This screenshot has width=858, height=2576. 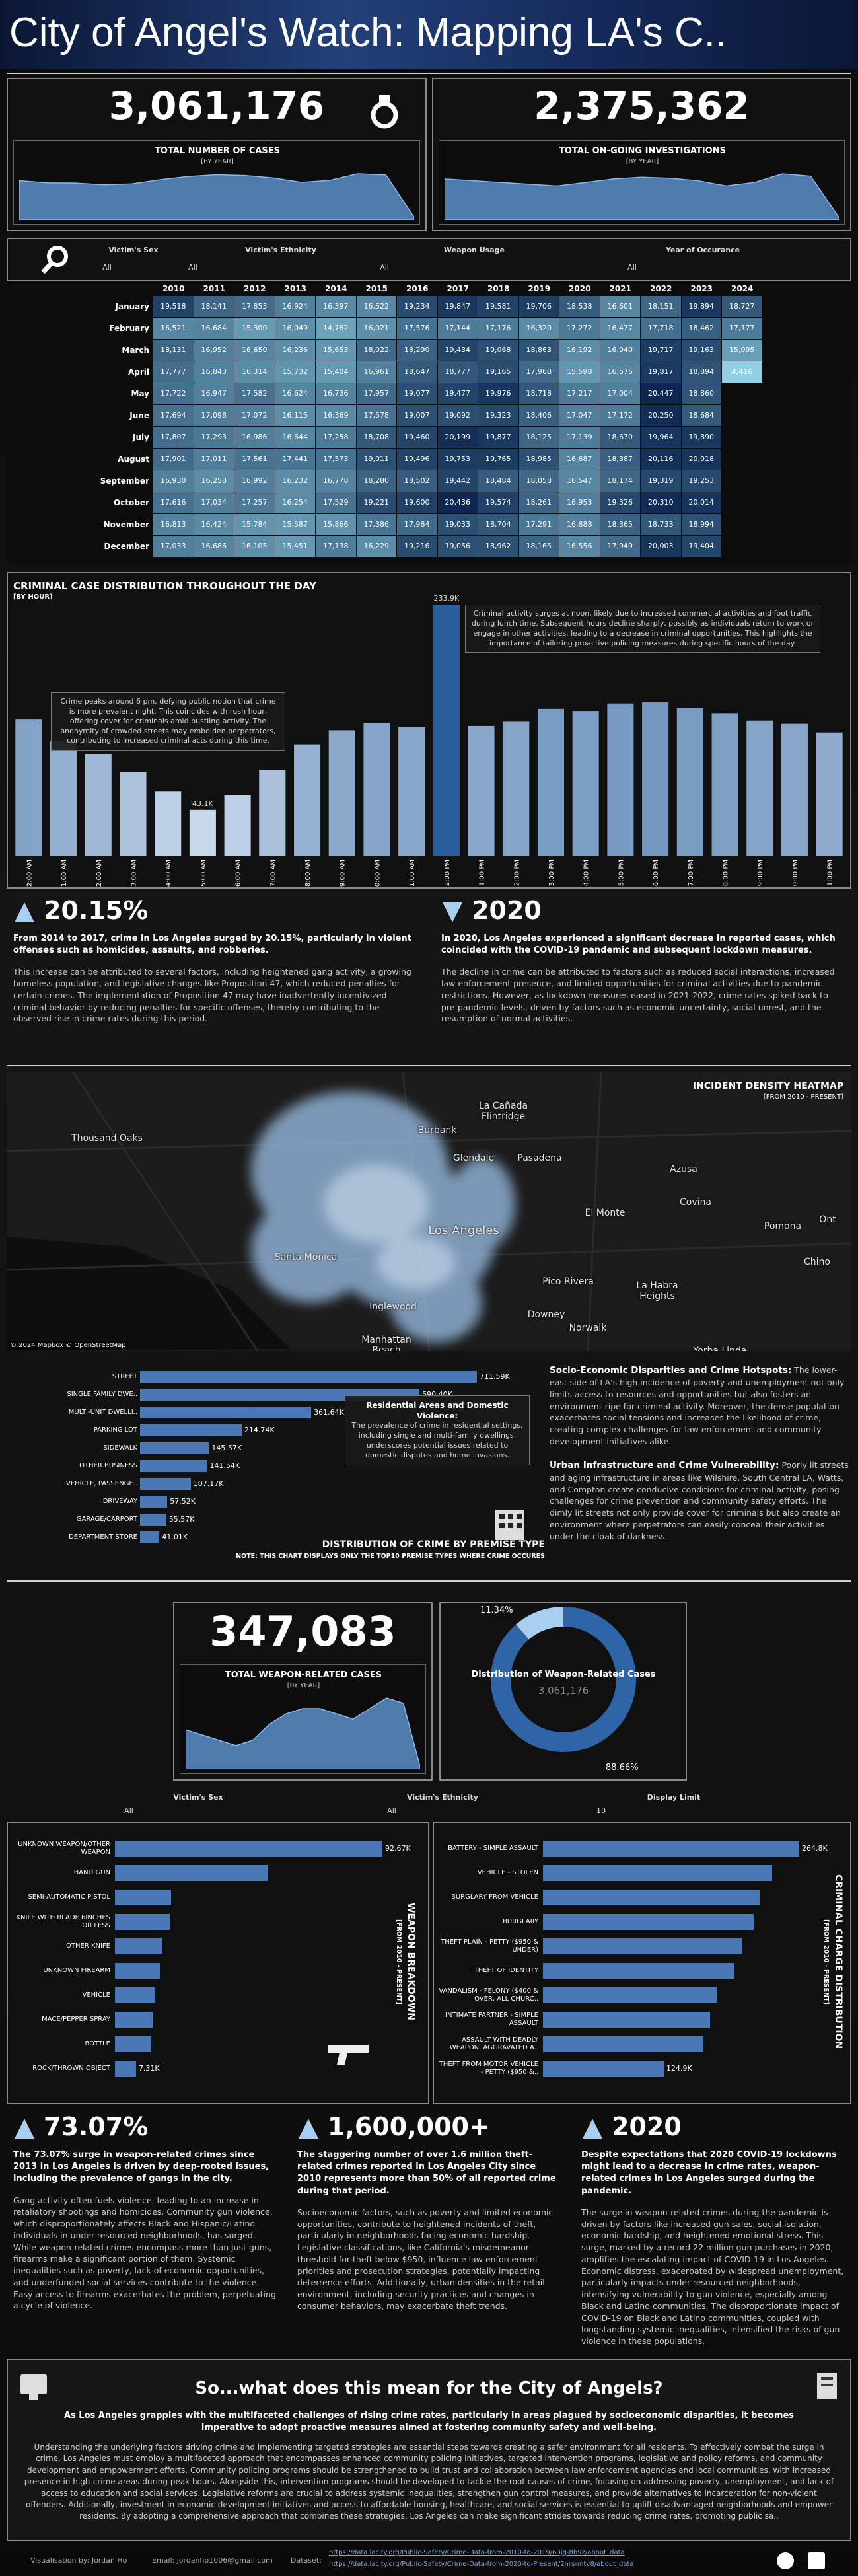 What do you see at coordinates (489, 1946) in the screenshot?
I see `y-tick-label: THEFT PLAIN - PETTY ($950 & UNDER)` at bounding box center [489, 1946].